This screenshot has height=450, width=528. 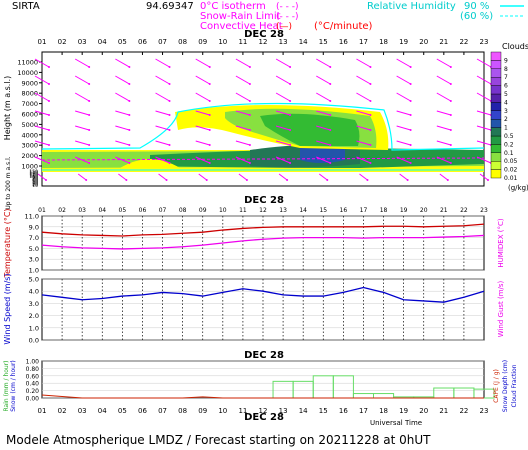 What do you see at coordinates (343, 42) in the screenshot?
I see `hour-label-top: 16` at bounding box center [343, 42].